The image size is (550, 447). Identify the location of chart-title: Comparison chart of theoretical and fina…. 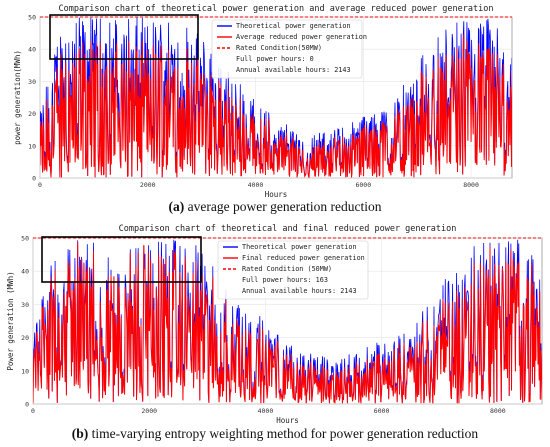
(288, 229).